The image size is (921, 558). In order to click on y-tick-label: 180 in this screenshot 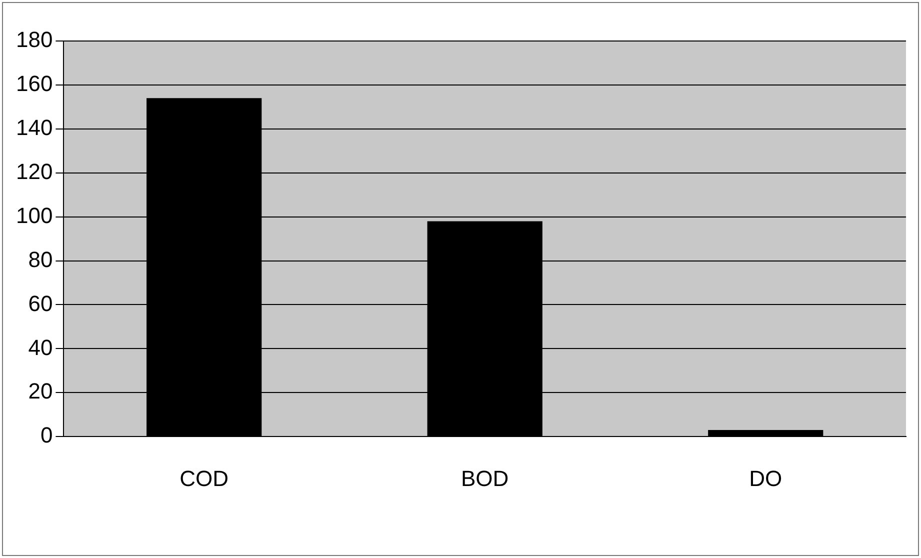, I will do `click(34, 39)`.